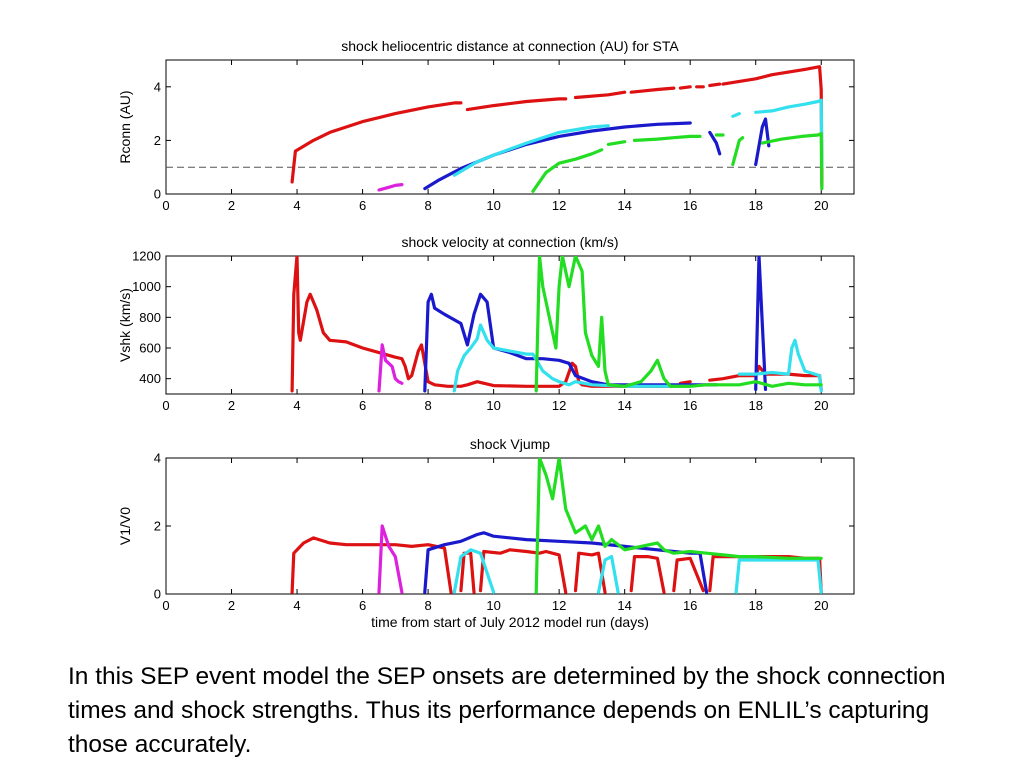  What do you see at coordinates (493, 605) in the screenshot?
I see `panel-3-xtick-label: 10` at bounding box center [493, 605].